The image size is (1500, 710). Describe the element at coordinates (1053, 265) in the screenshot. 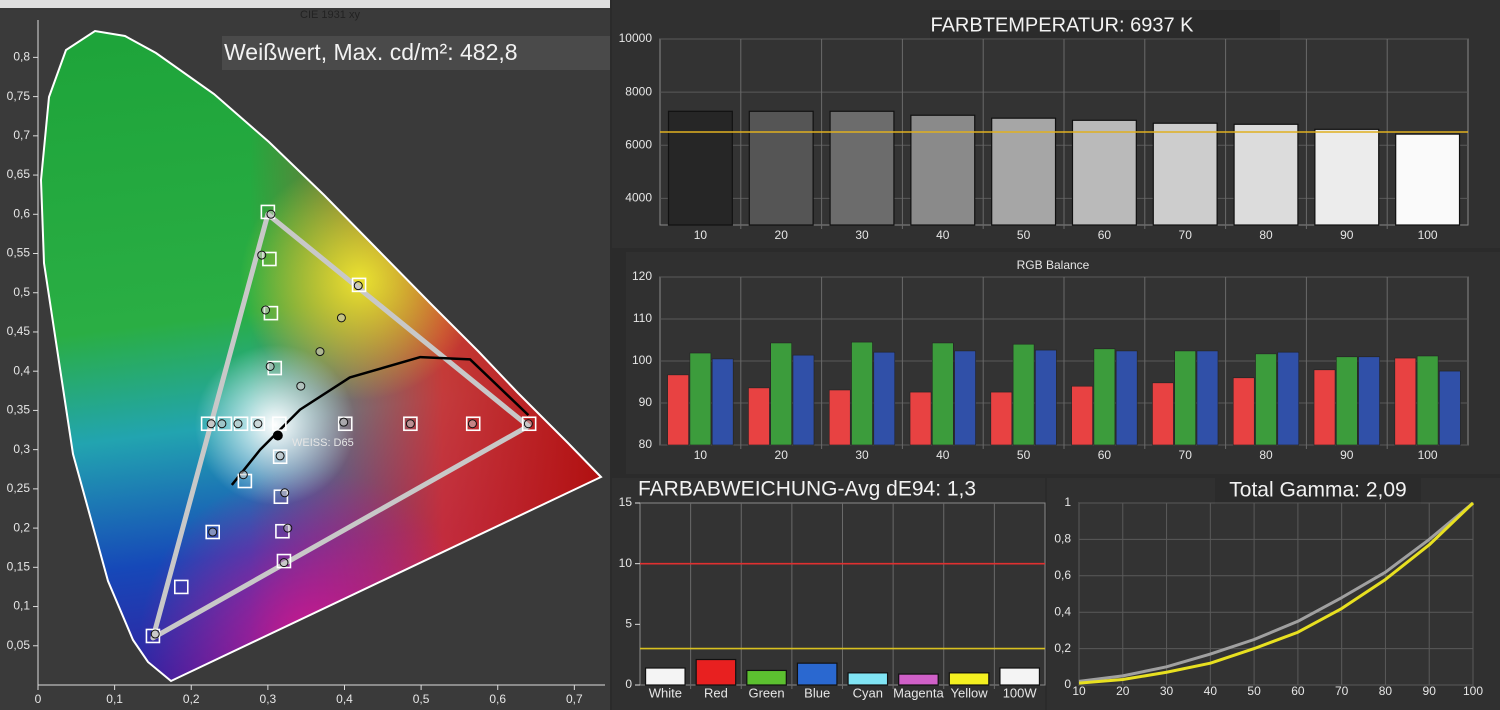

I see `chart-title: RGB Balance` at that location.